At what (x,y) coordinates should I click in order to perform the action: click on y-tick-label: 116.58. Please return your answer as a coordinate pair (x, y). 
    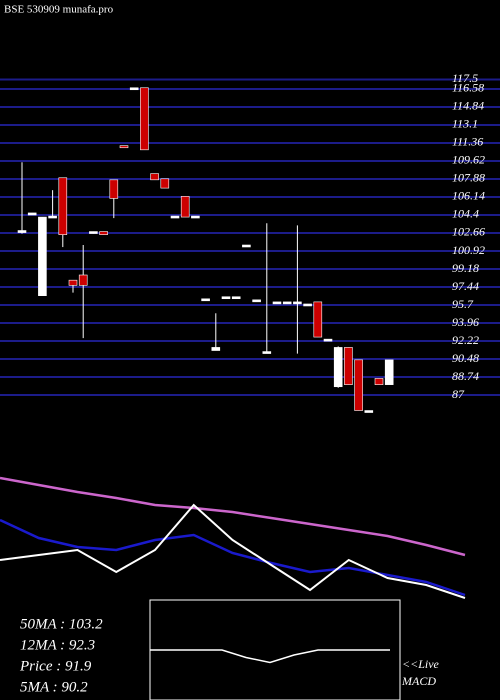
    Looking at the image, I should click on (468, 88).